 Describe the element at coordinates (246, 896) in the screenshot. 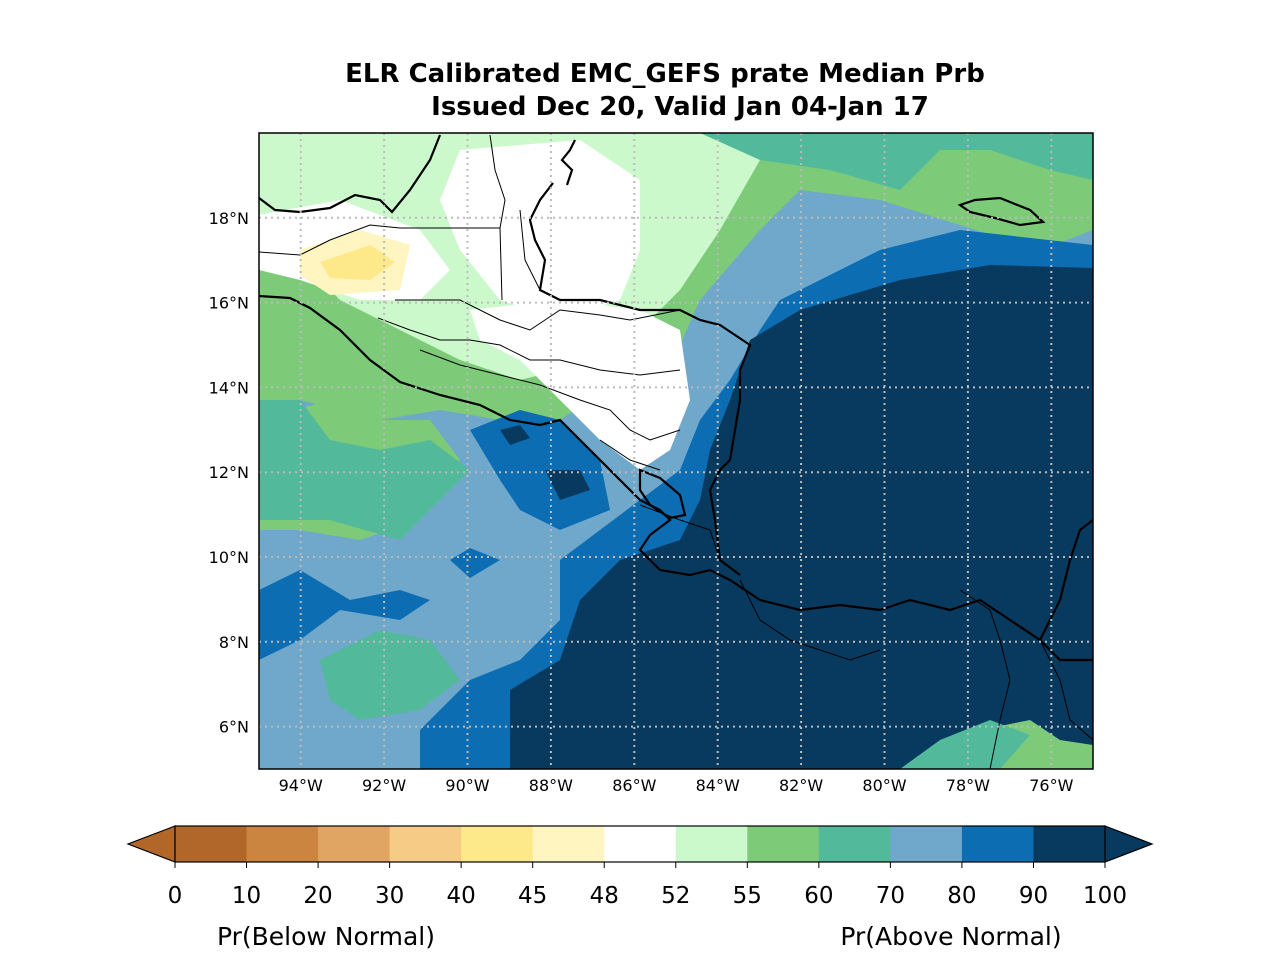

I see `colorbar-tick-label: 10` at that location.